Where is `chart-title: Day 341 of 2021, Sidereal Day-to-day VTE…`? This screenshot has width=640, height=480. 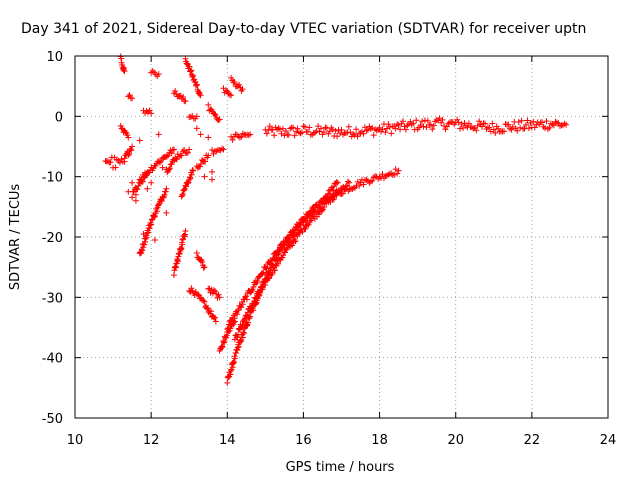
chart-title: Day 341 of 2021, Sidereal Day-to-day VTE… is located at coordinates (303, 29).